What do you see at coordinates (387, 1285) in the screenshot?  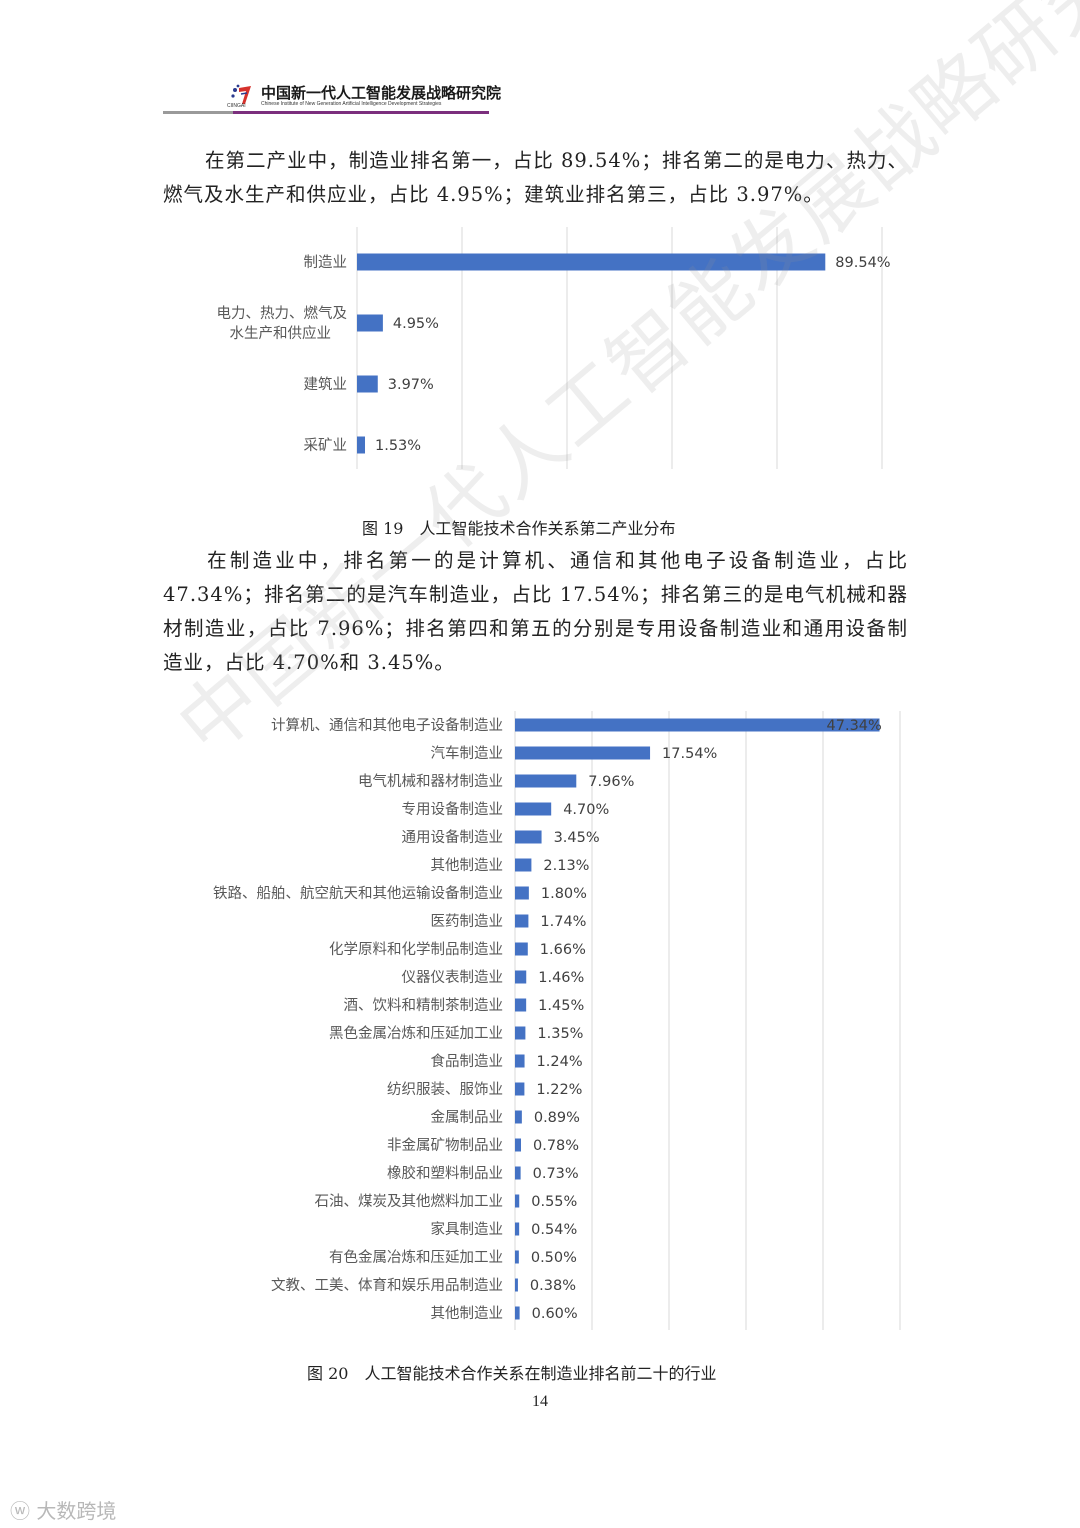 I see `category-label: 文教、工美、体育和娱乐用品制造业` at bounding box center [387, 1285].